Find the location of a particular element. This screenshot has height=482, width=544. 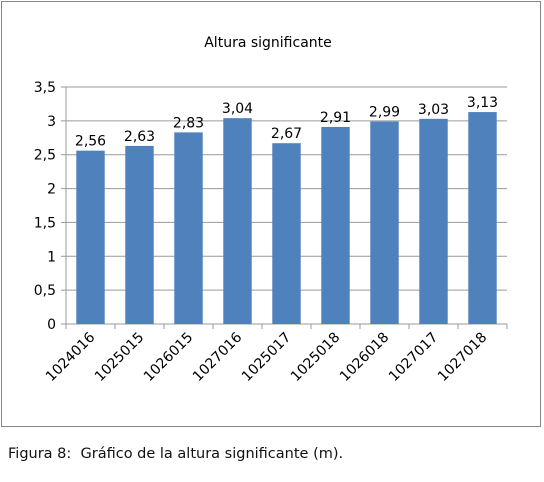

chart-title: Altura significante is located at coordinates (268, 43).